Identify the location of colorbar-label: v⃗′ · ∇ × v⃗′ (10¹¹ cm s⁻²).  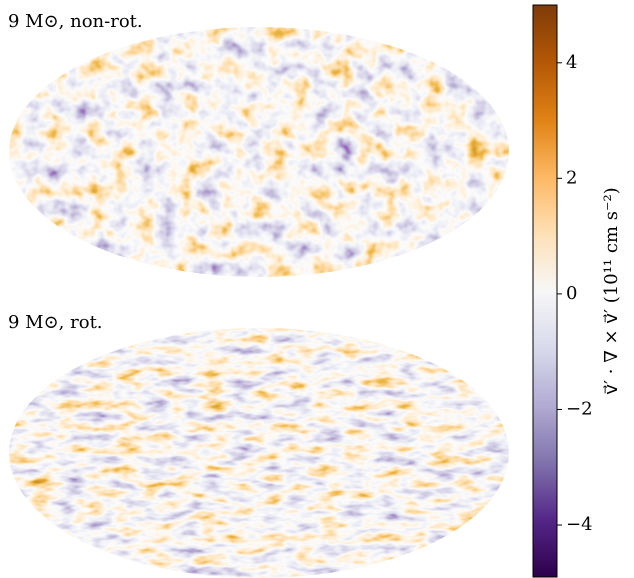
(611, 290).